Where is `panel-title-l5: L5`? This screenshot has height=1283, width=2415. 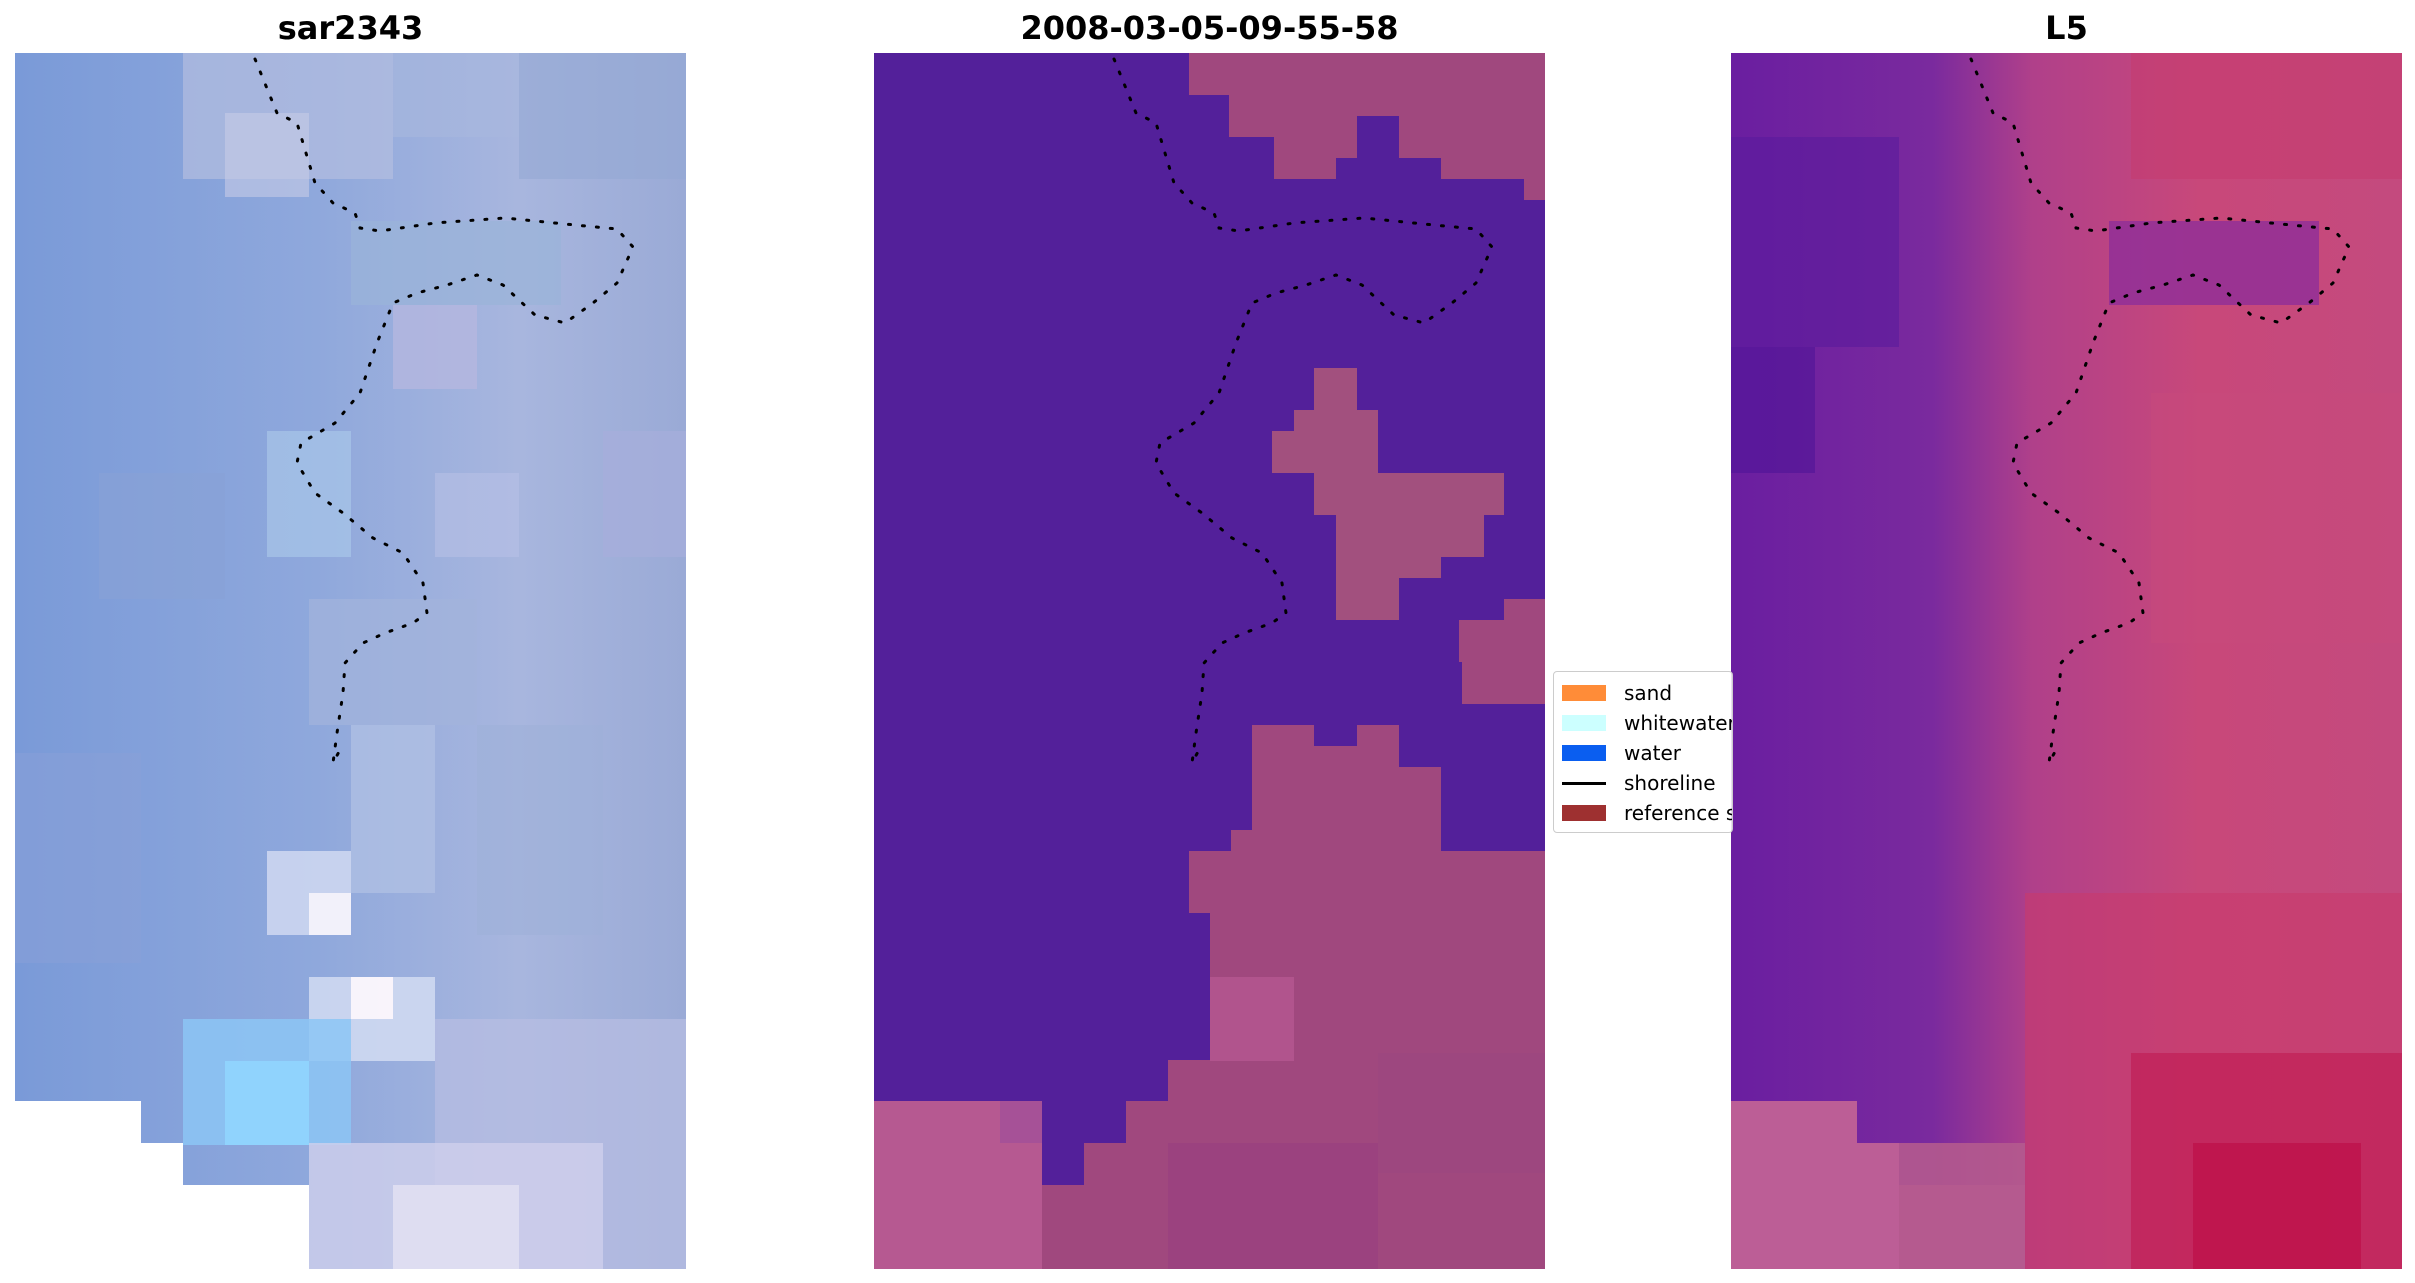
panel-title-l5: L5 is located at coordinates (2066, 28).